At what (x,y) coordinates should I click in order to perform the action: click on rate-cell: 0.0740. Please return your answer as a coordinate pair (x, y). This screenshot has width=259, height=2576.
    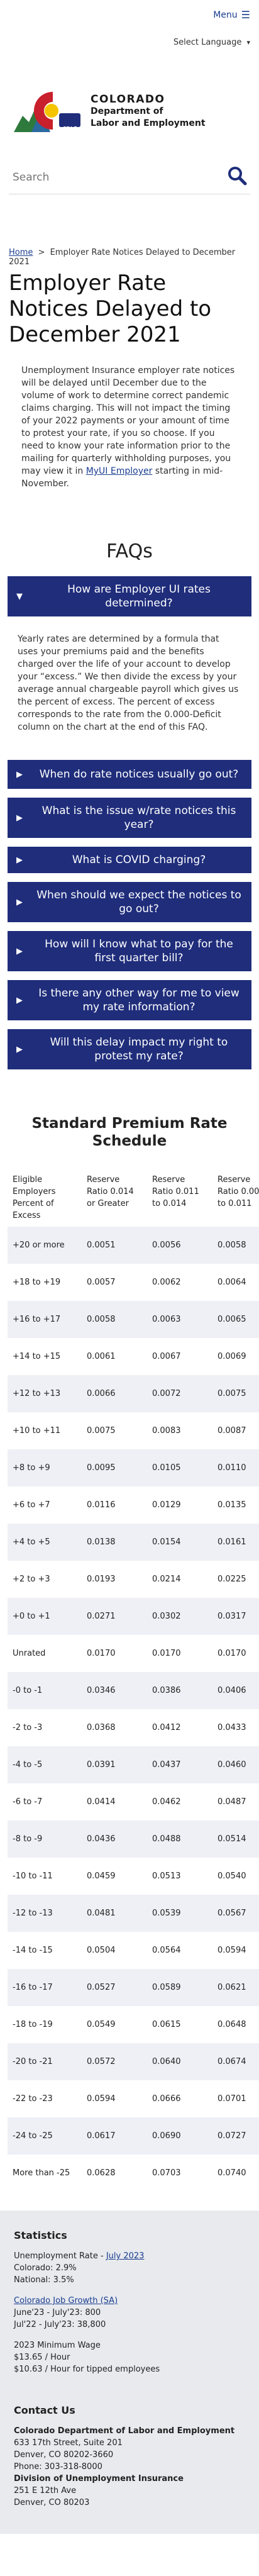
    Looking at the image, I should click on (236, 2173).